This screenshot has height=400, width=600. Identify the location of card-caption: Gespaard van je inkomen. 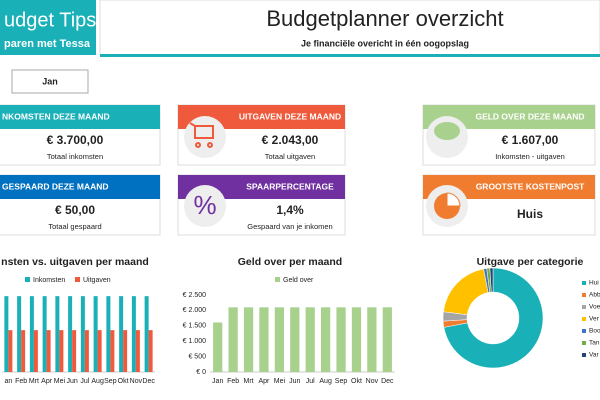
(289, 226).